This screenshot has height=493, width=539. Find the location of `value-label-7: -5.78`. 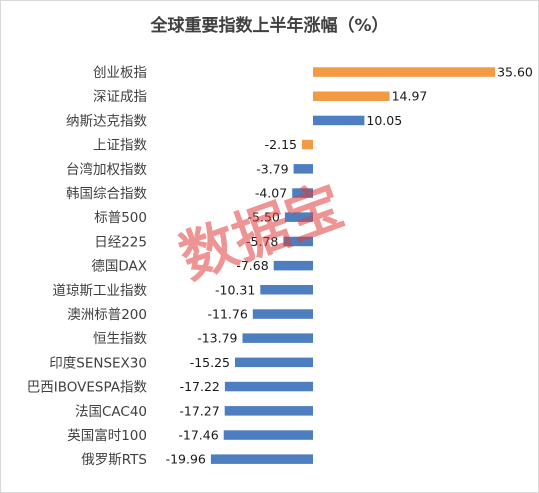

value-label-7: -5.78 is located at coordinates (262, 241).